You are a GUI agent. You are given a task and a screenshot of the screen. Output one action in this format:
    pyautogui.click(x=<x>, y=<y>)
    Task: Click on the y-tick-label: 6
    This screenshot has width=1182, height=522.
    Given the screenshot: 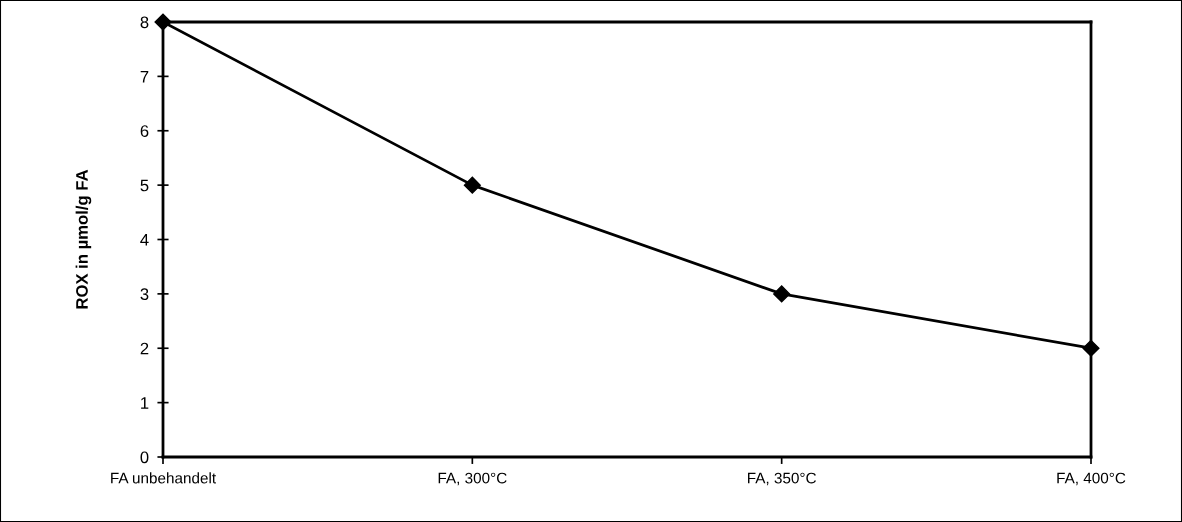 What is the action you would take?
    pyautogui.click(x=144, y=131)
    